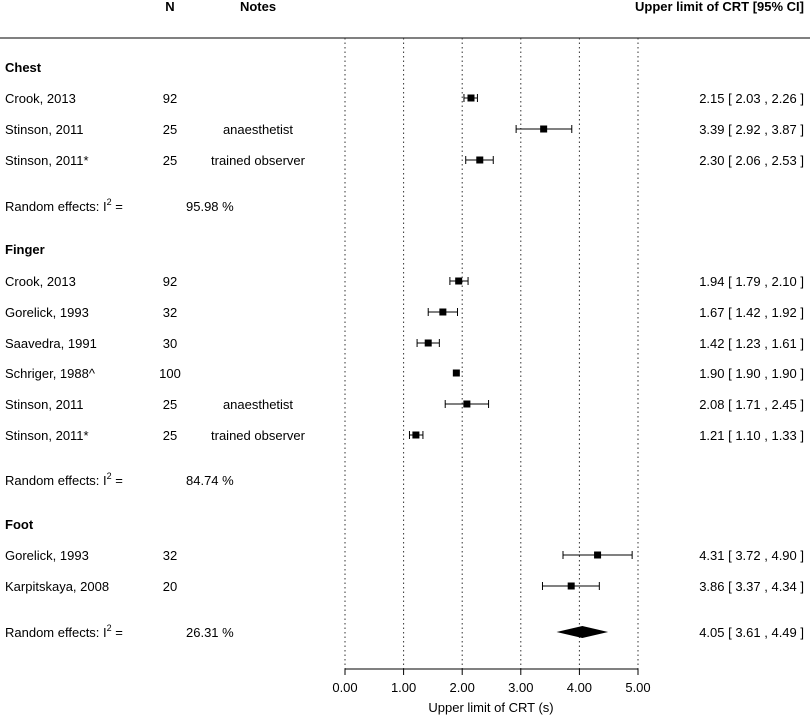  Describe the element at coordinates (170, 343) in the screenshot. I see `study-n: 30` at that location.